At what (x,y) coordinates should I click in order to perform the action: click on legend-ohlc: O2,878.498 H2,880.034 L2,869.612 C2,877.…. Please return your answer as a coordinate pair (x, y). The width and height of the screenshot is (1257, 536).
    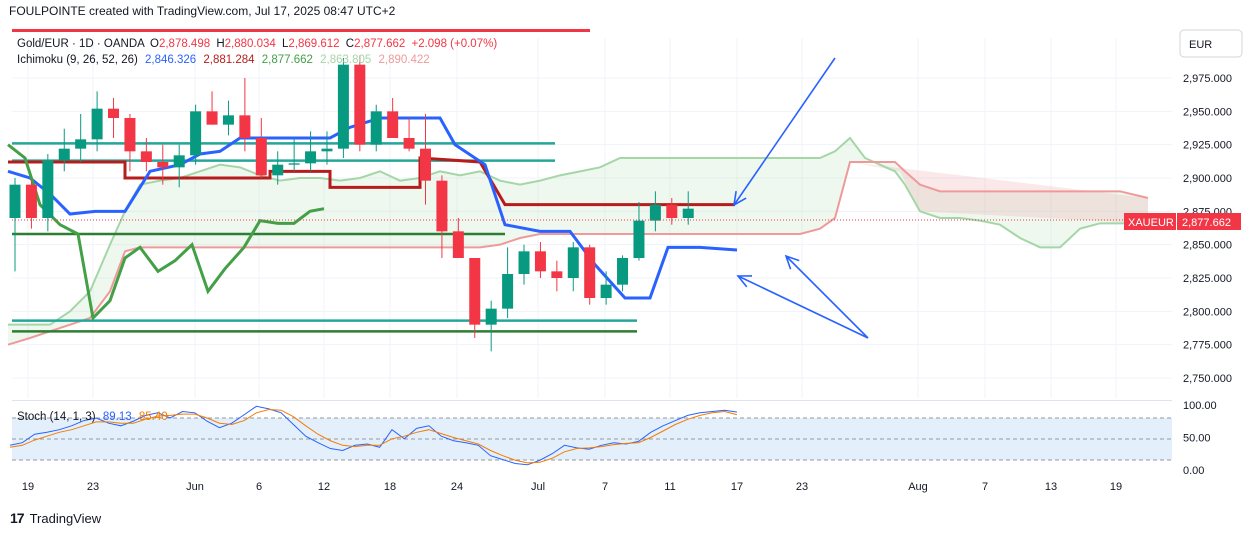
    Looking at the image, I should click on (323, 44).